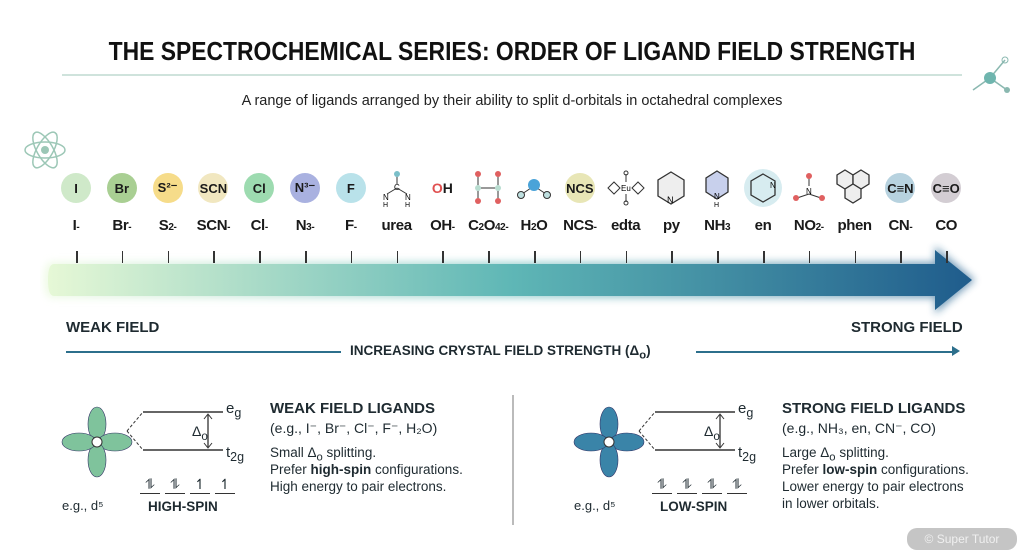 The width and height of the screenshot is (1024, 559). I want to click on axis-line-left, so click(203, 352).